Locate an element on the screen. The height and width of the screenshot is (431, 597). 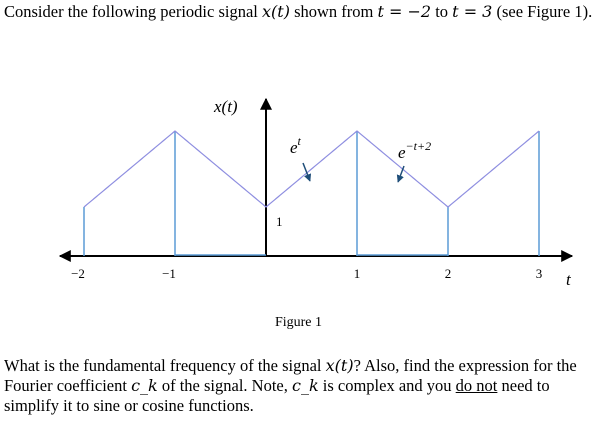
arrow-exp-decaying is located at coordinates (400, 174).